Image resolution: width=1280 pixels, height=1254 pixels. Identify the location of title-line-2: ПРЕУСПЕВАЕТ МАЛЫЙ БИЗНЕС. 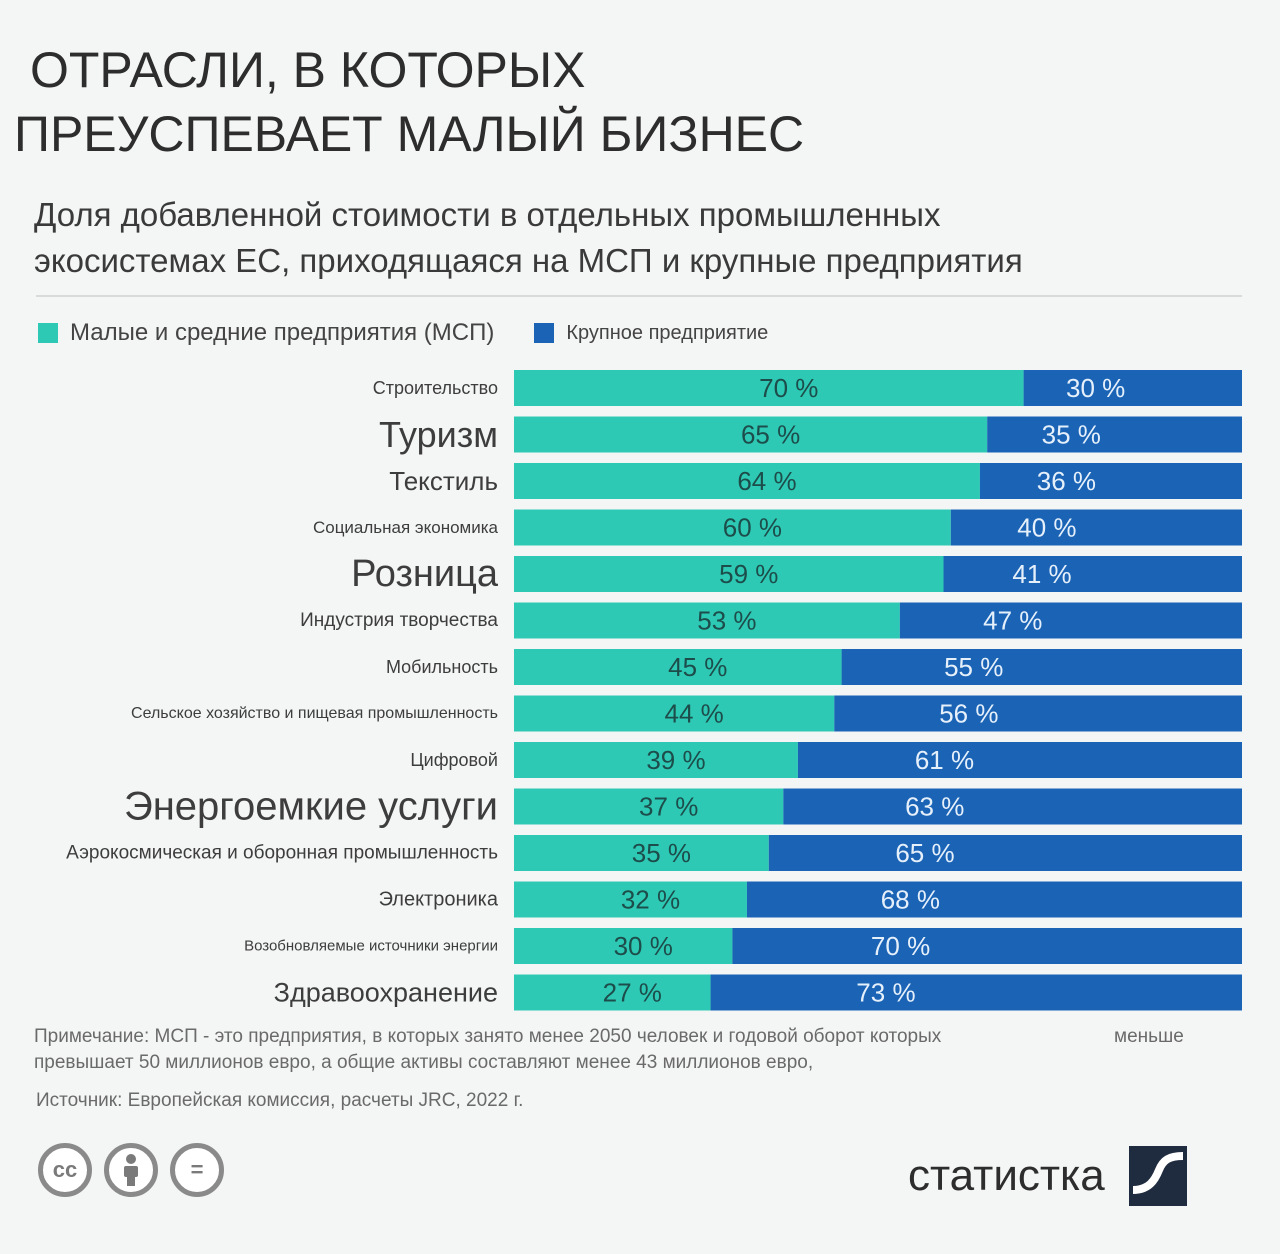
(409, 134).